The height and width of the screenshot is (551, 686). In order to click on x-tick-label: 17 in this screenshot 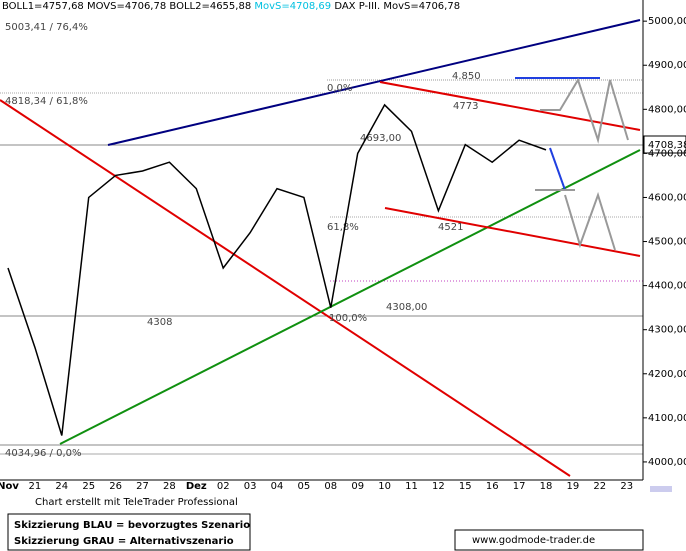, I will do `click(519, 486)`.